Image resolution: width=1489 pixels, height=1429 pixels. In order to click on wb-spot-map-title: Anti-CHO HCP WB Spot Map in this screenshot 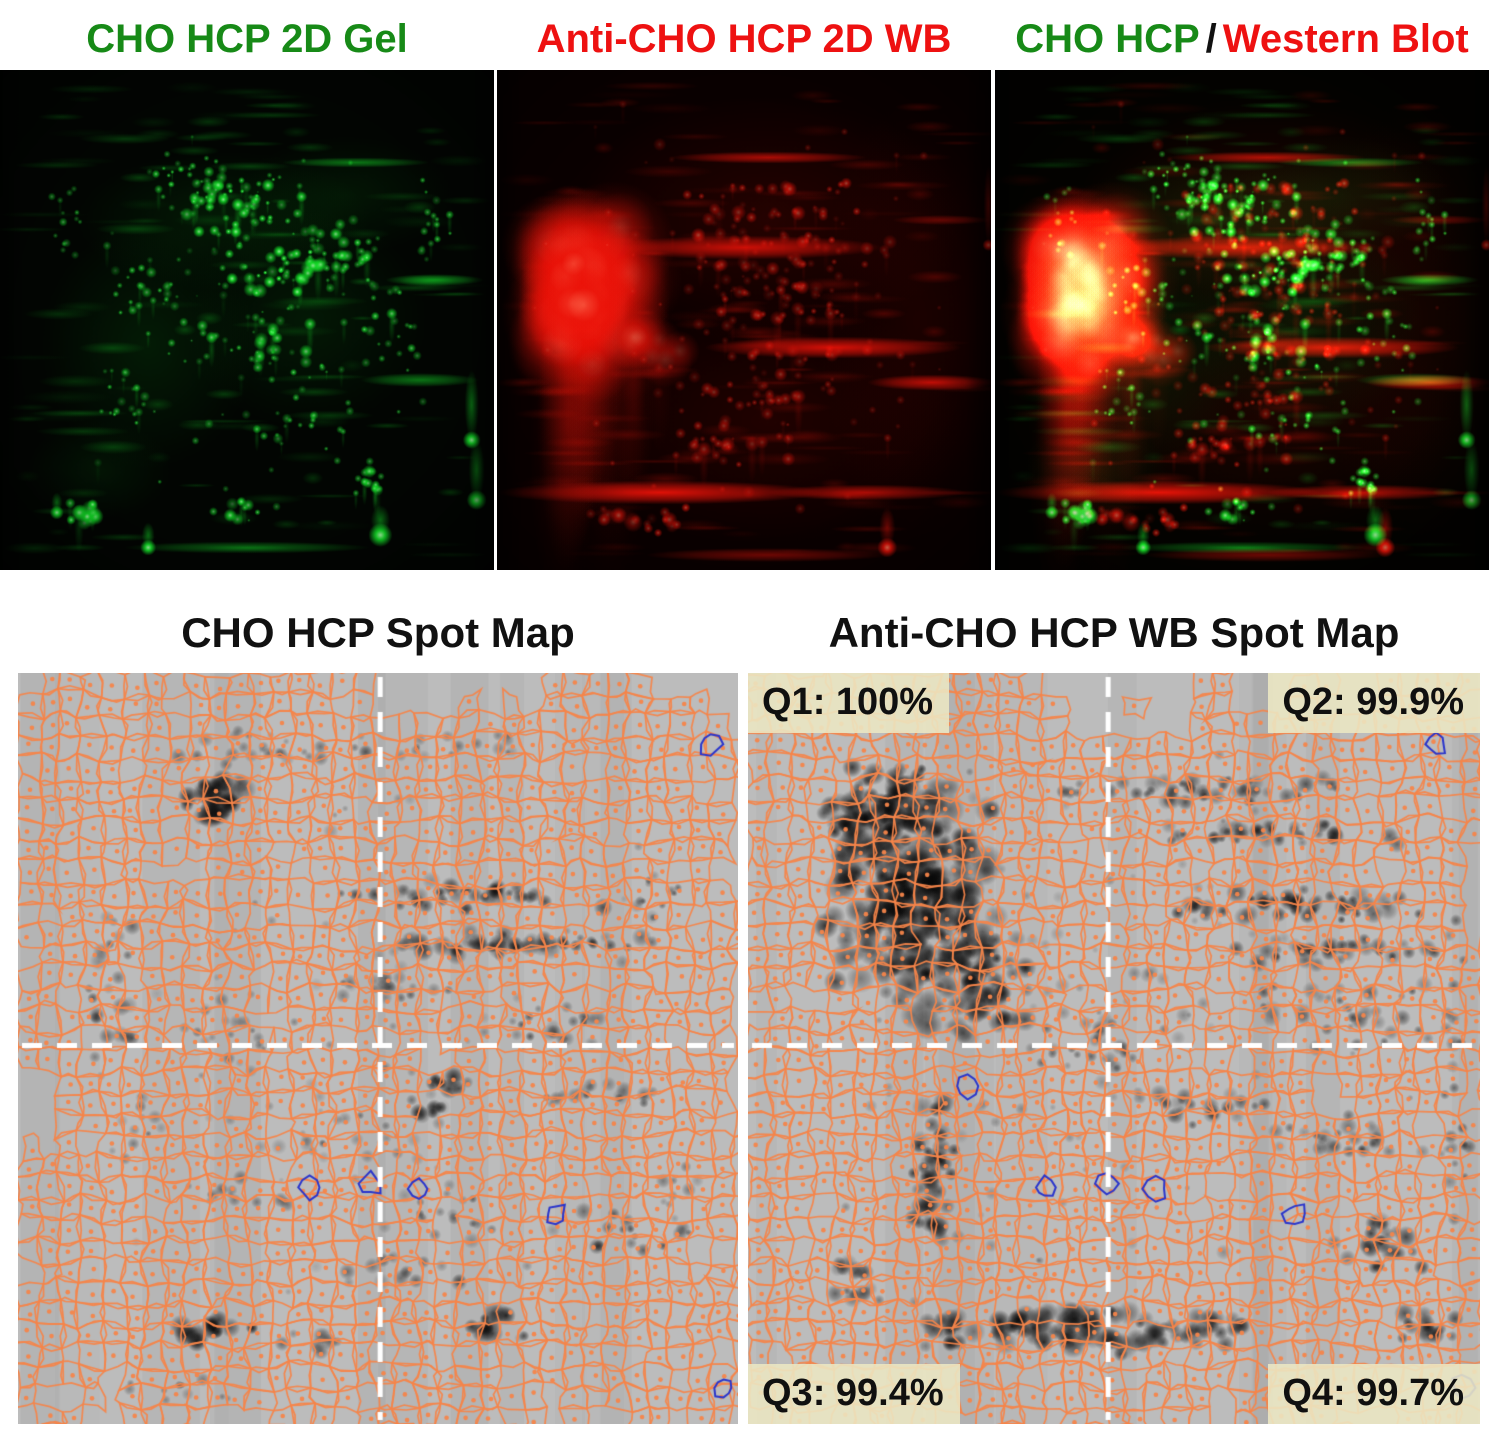, I will do `click(1114, 632)`.